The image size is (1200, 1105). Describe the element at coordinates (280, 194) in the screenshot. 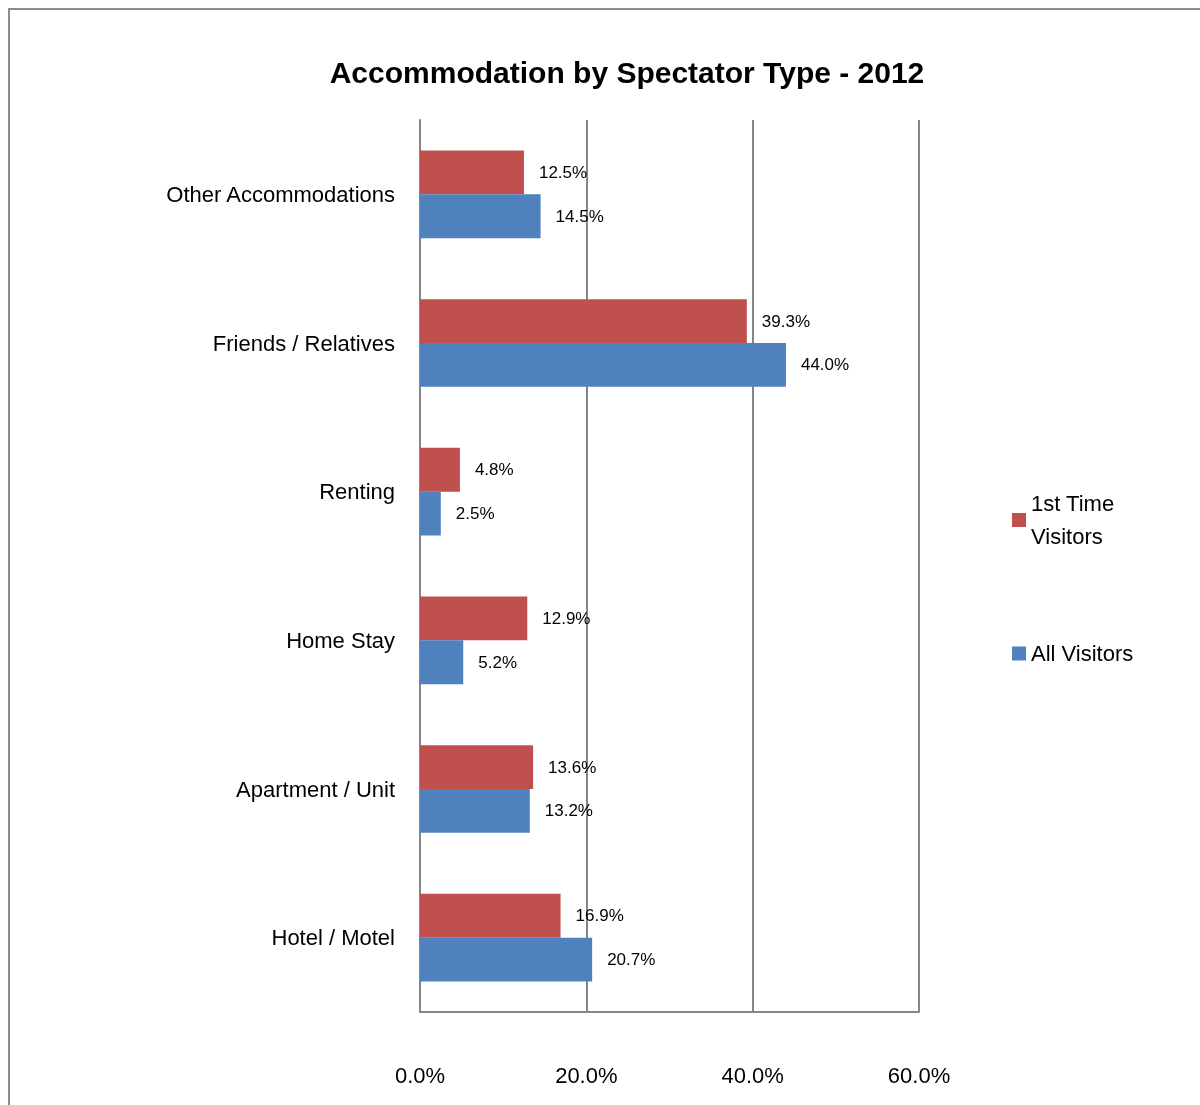

I see `y-tick-label: Other Accommodations` at that location.